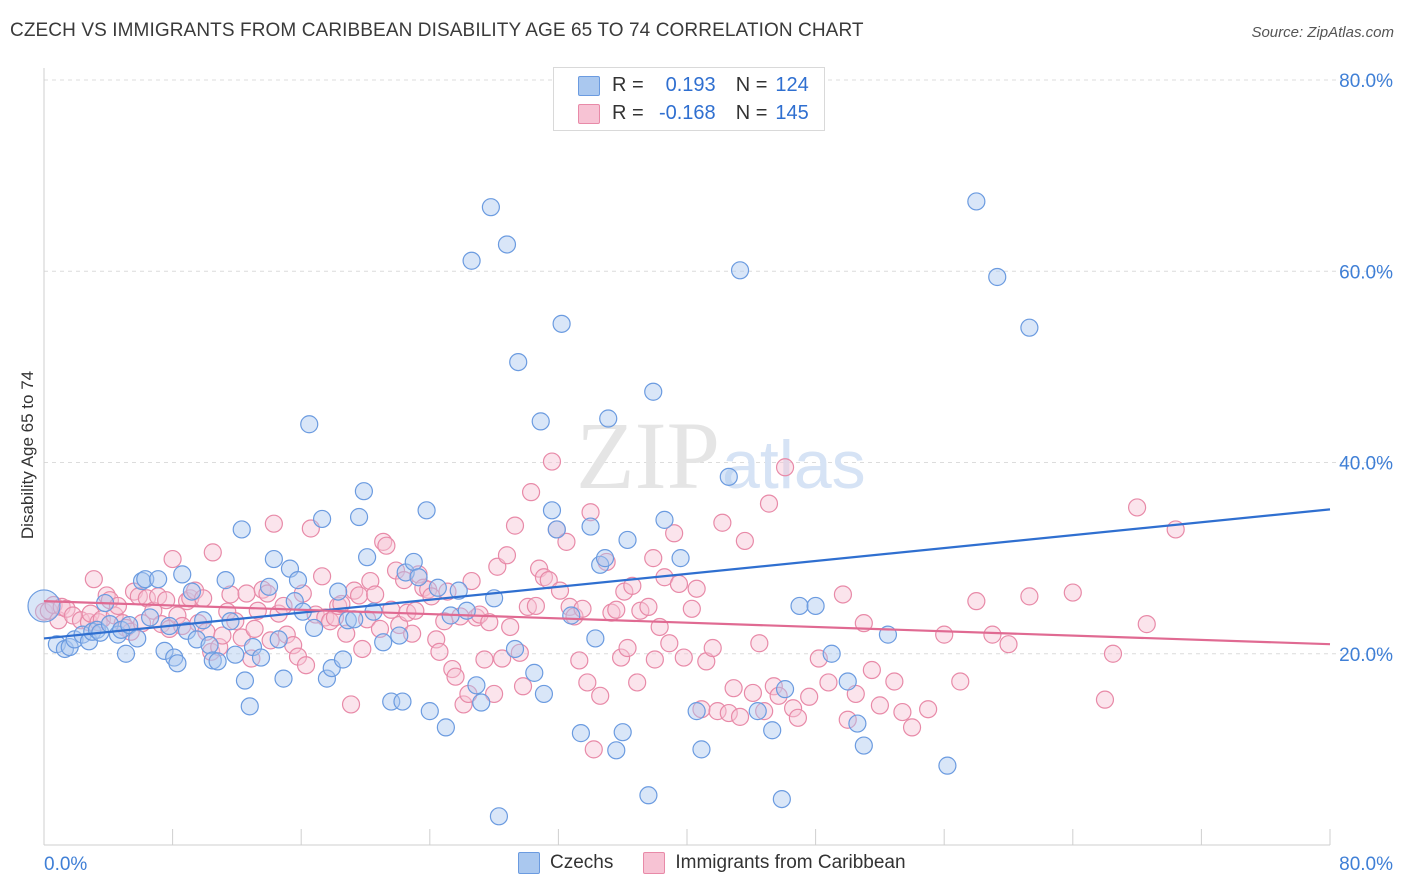 The width and height of the screenshot is (1406, 892). I want to click on series-swatch-blue, so click(529, 863).